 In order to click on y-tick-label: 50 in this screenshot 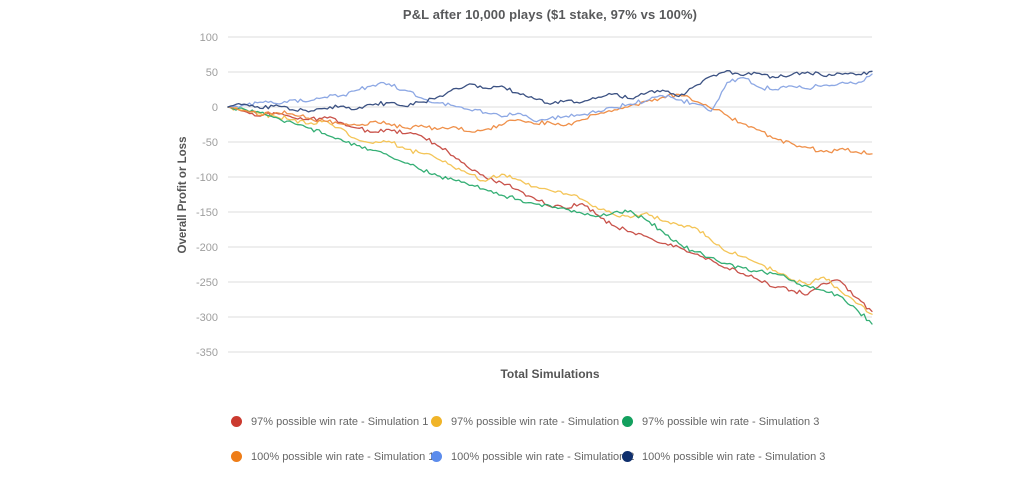, I will do `click(212, 73)`.